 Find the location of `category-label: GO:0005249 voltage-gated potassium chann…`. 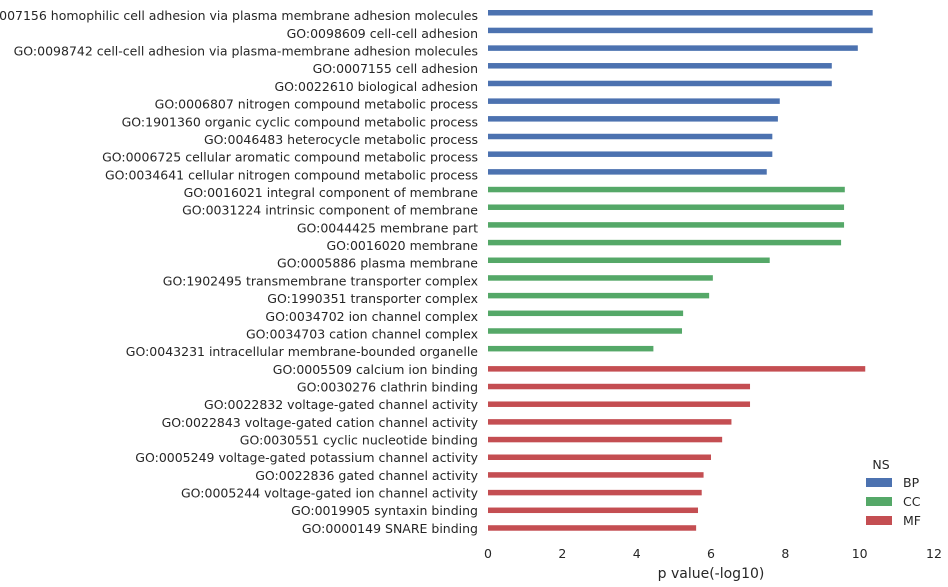

category-label: GO:0005249 voltage-gated potassium chann… is located at coordinates (306, 457).